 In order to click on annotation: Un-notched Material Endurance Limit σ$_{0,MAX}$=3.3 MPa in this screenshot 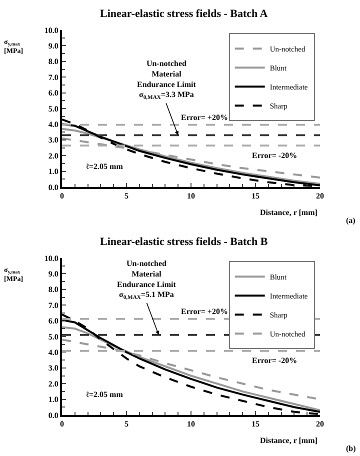, I will do `click(166, 80)`.